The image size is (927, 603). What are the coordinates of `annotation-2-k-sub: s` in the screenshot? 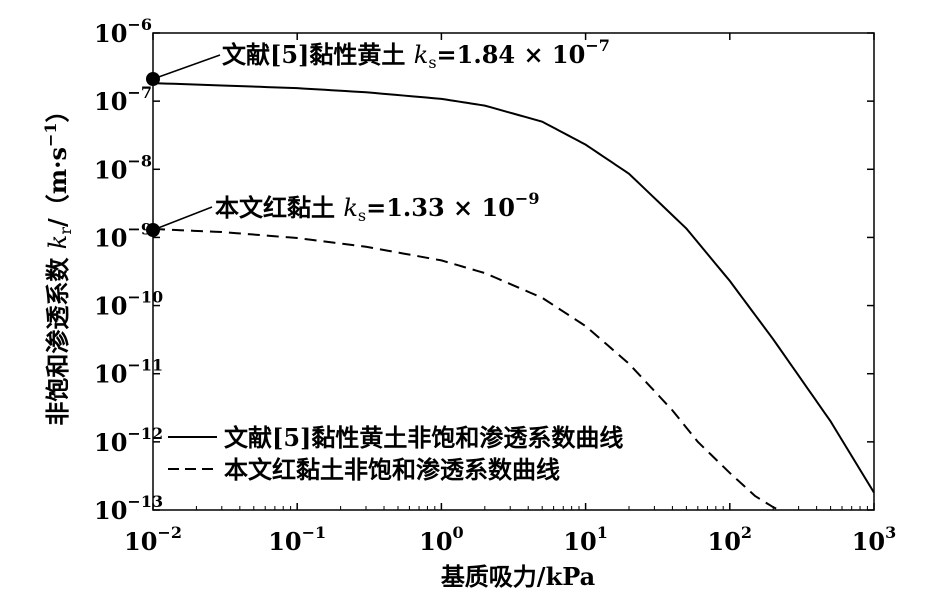 It's located at (362, 215).